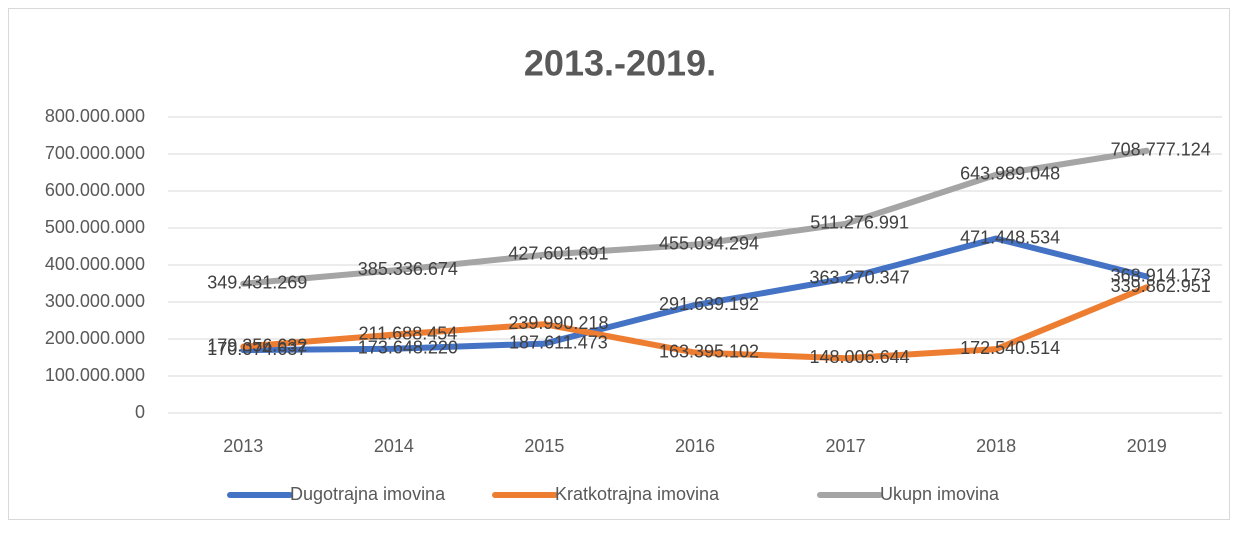 The height and width of the screenshot is (533, 1239). What do you see at coordinates (95, 338) in the screenshot?
I see `y-tick-label: 200.000.000` at bounding box center [95, 338].